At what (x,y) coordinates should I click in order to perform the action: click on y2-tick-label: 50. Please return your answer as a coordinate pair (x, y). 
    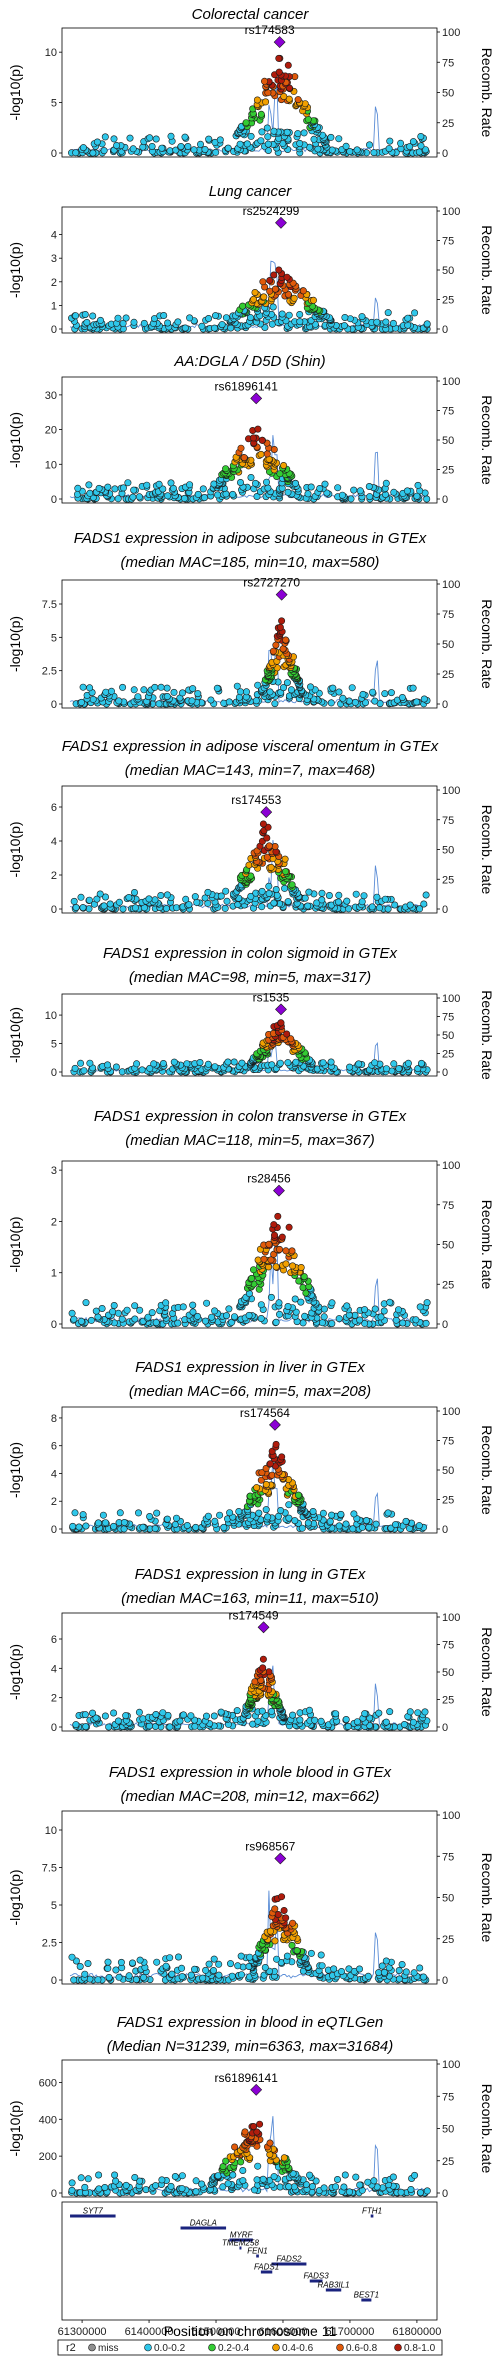
    Looking at the image, I should click on (448, 1899).